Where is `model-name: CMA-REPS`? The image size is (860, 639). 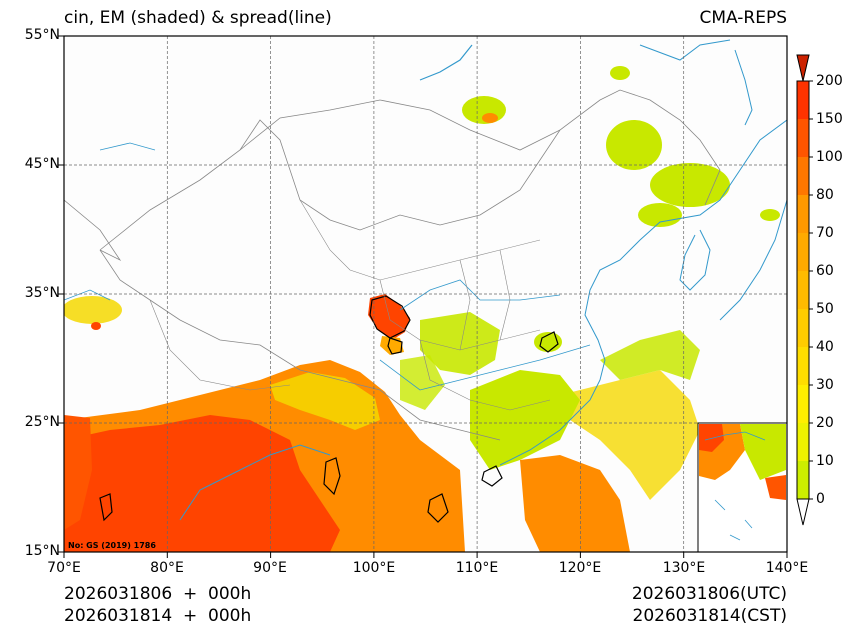 model-name: CMA-REPS is located at coordinates (743, 18).